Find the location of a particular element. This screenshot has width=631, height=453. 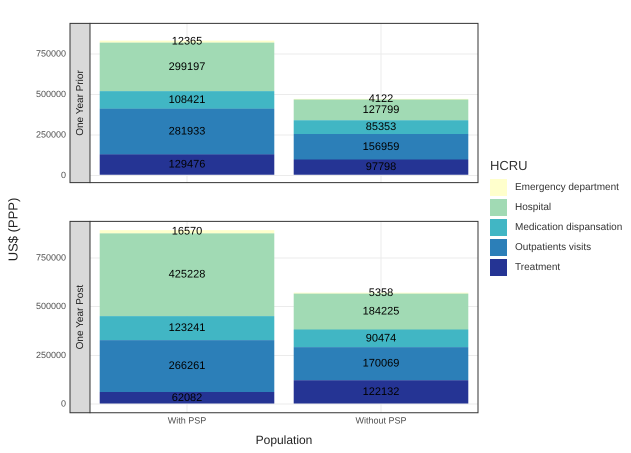

data-label: 122132 is located at coordinates (381, 392).